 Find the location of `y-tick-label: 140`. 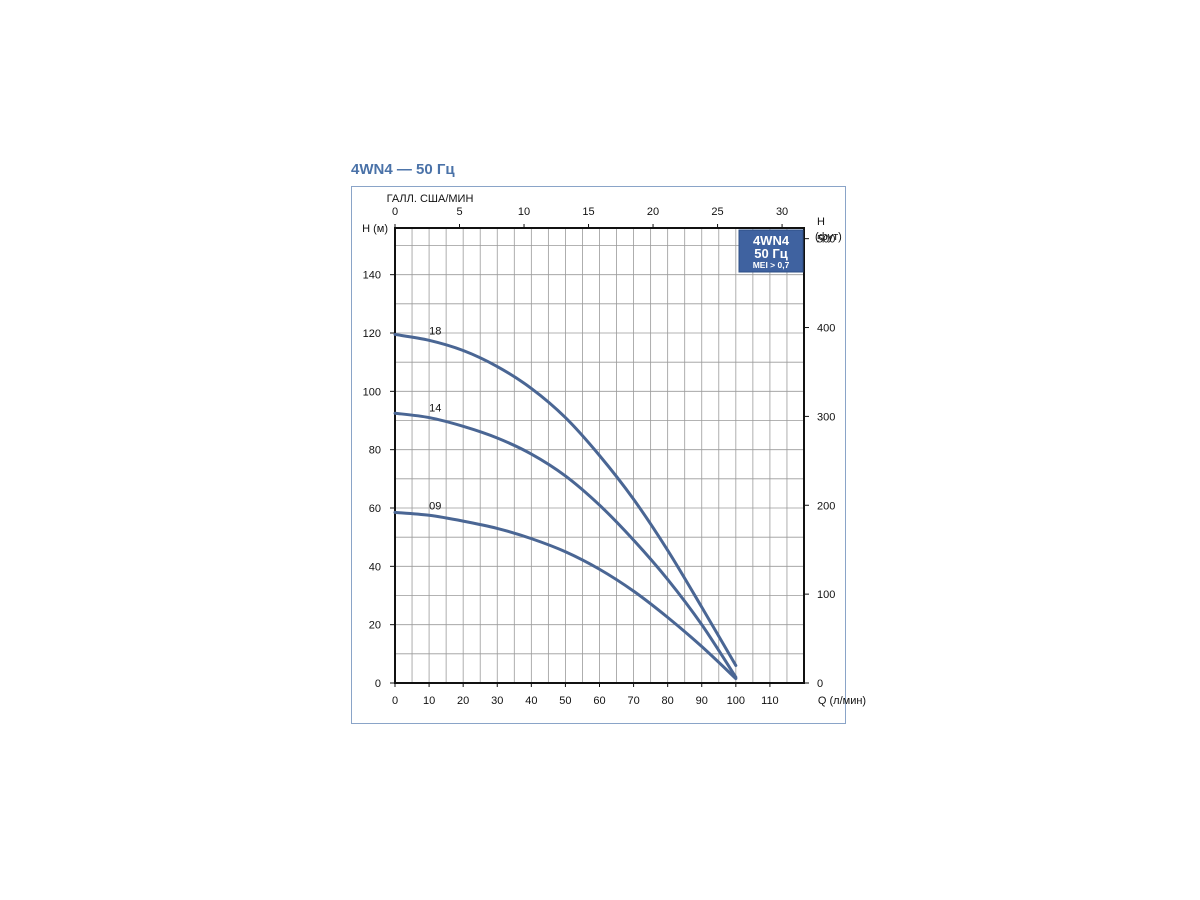

y-tick-label: 140 is located at coordinates (372, 276).